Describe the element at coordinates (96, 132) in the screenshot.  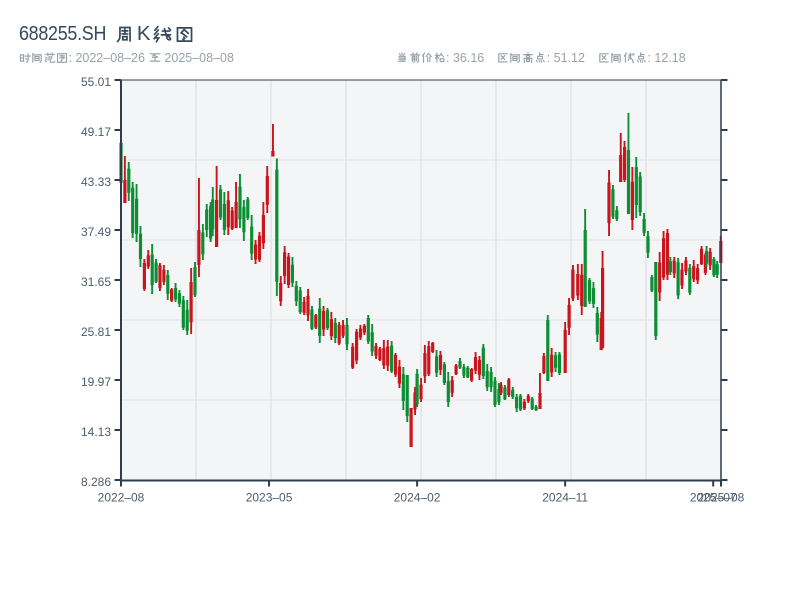
I see `svg-text: 49.17` at that location.